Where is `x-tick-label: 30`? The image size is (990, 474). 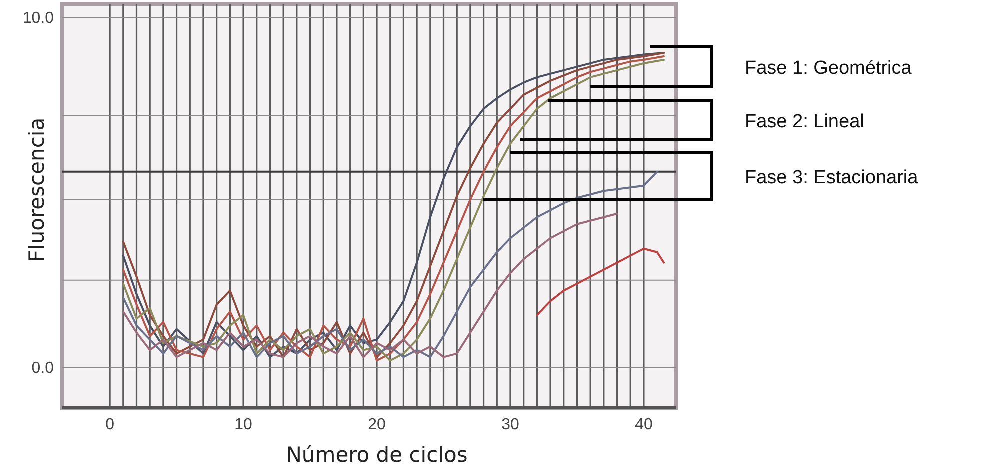 x-tick-label: 30 is located at coordinates (511, 425).